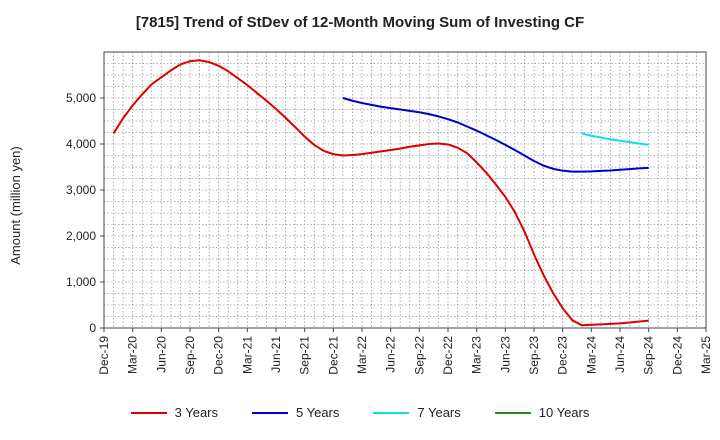  Describe the element at coordinates (591, 355) in the screenshot. I see `x-tick-label: Mar-24` at that location.